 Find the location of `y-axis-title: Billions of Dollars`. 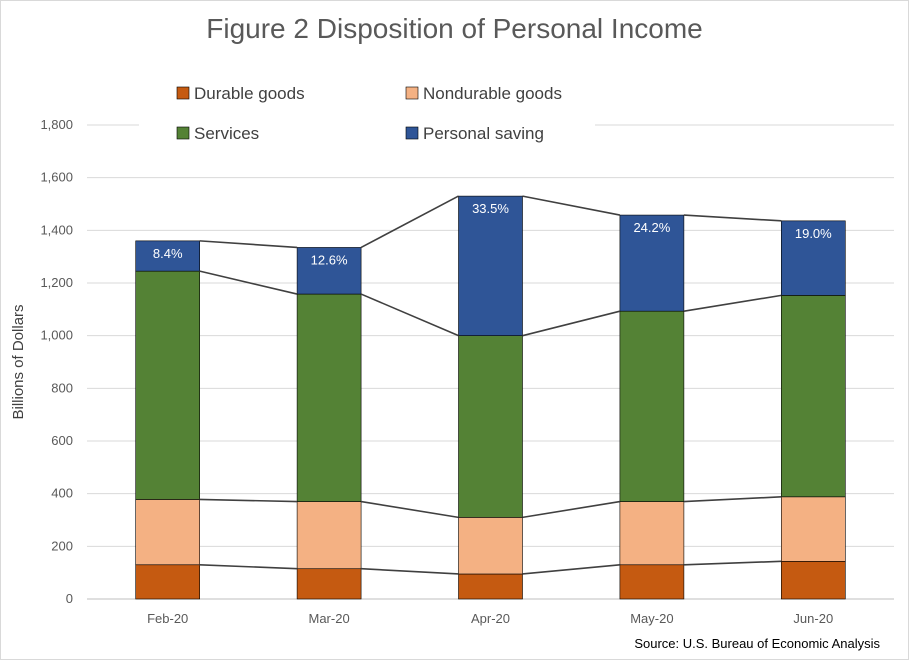

y-axis-title: Billions of Dollars is located at coordinates (18, 361).